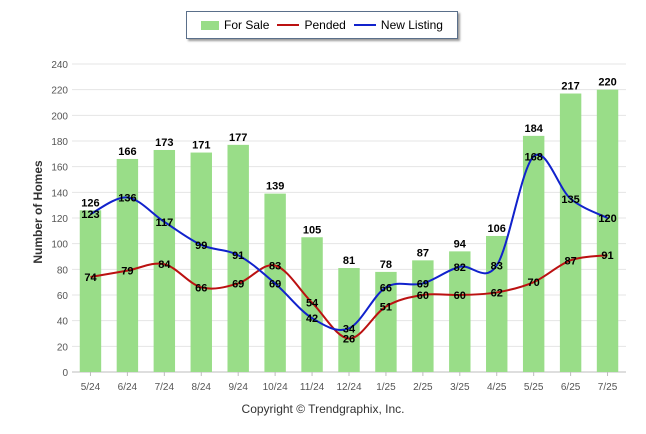 Image resolution: width=646 pixels, height=434 pixels. I want to click on legend-item-pended: Pended, so click(311, 25).